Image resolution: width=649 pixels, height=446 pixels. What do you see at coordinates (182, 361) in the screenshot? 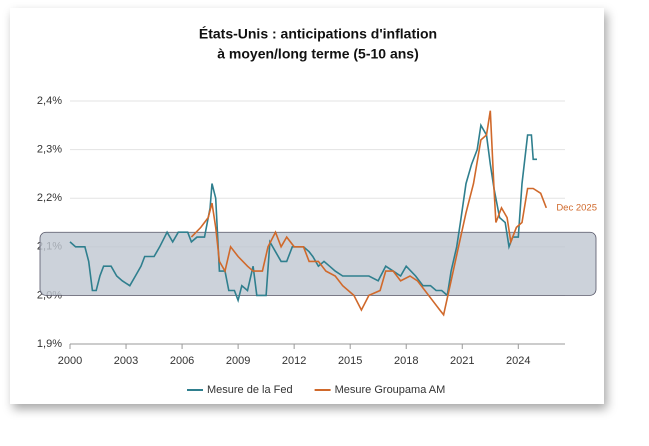
I see `x-tick-label: 2006` at bounding box center [182, 361].